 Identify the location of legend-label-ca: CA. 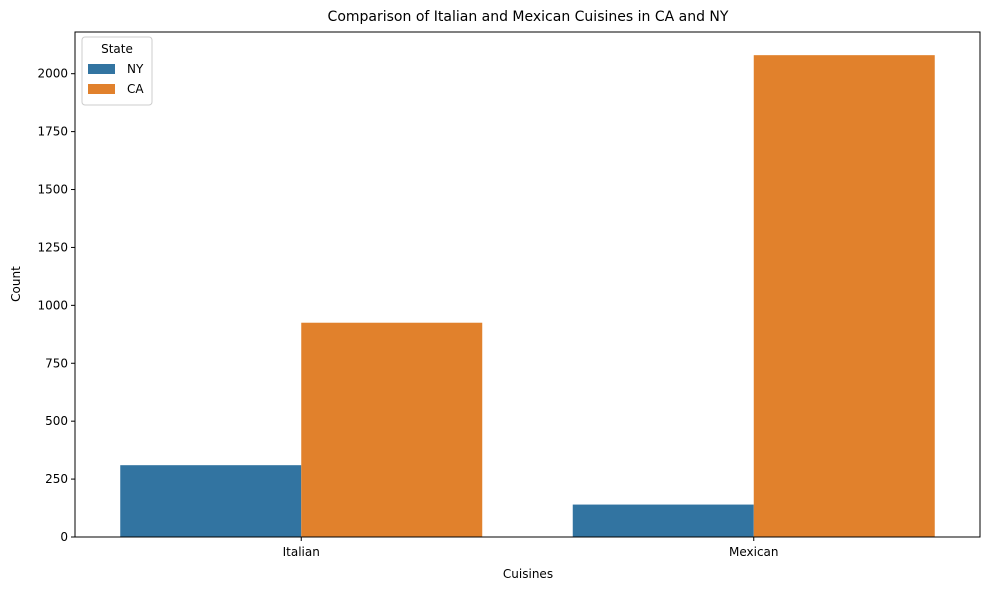
(135, 89).